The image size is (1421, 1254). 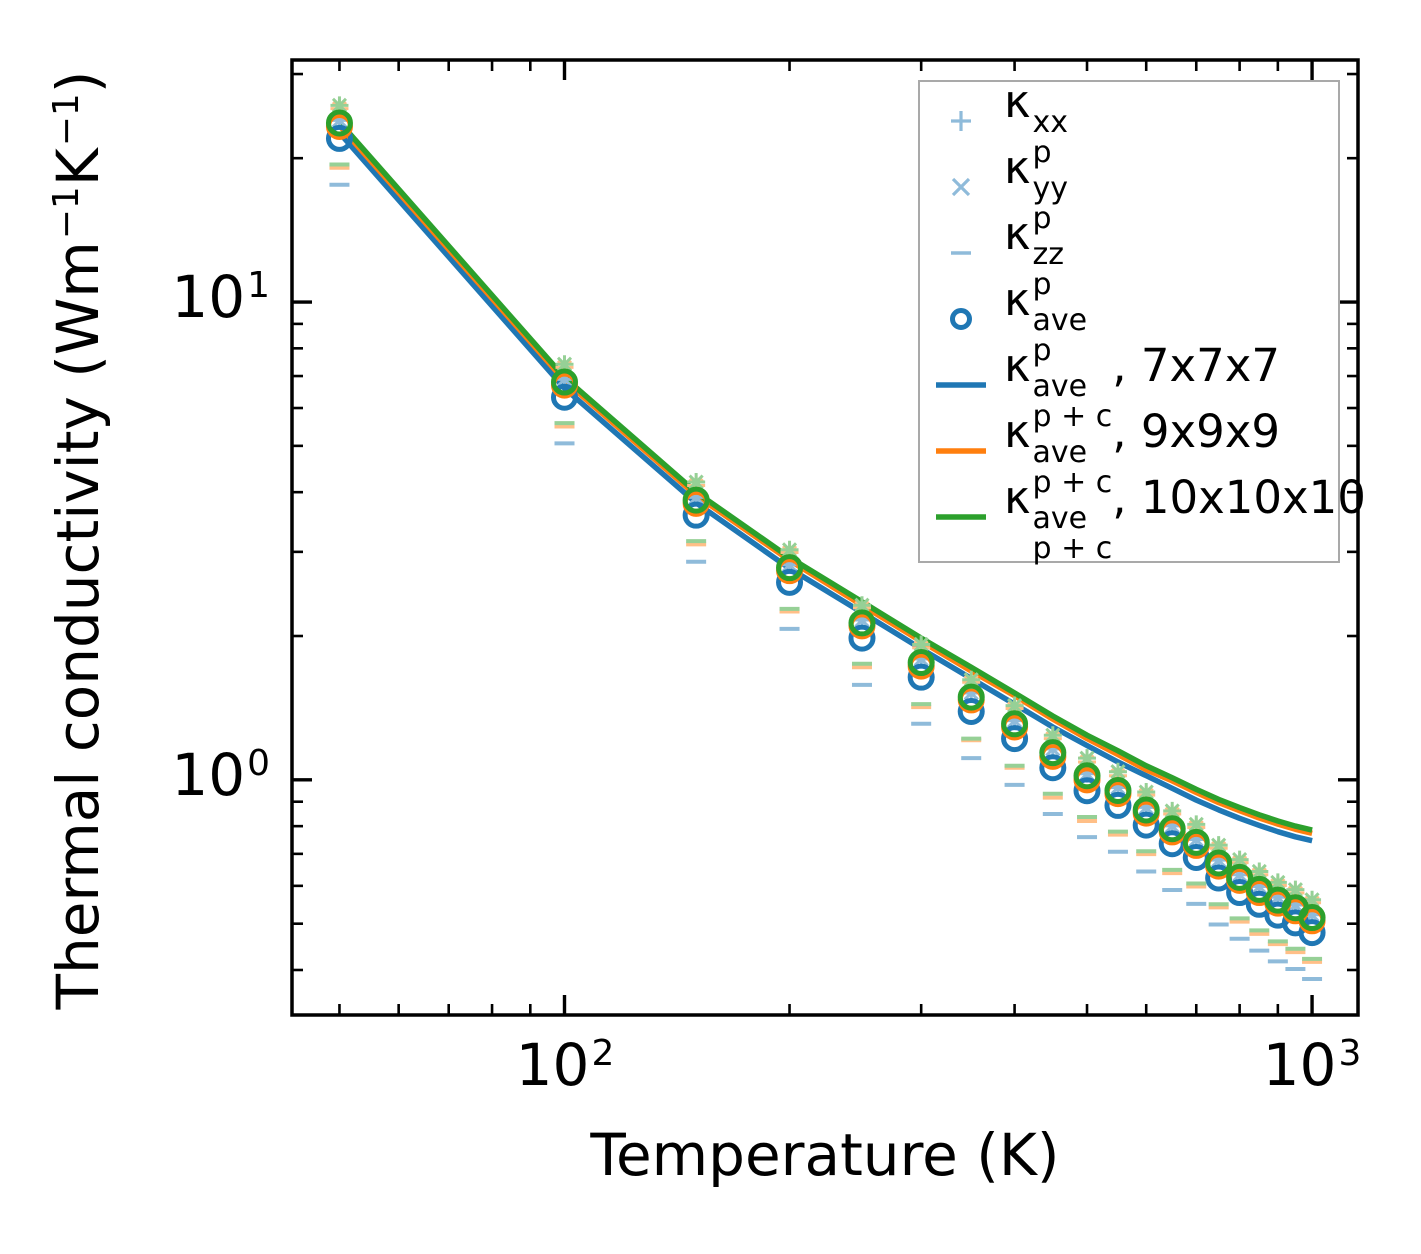 I want to click on y-axis-label-text: Thermal conductivity (Wm, so click(x=78, y=625).